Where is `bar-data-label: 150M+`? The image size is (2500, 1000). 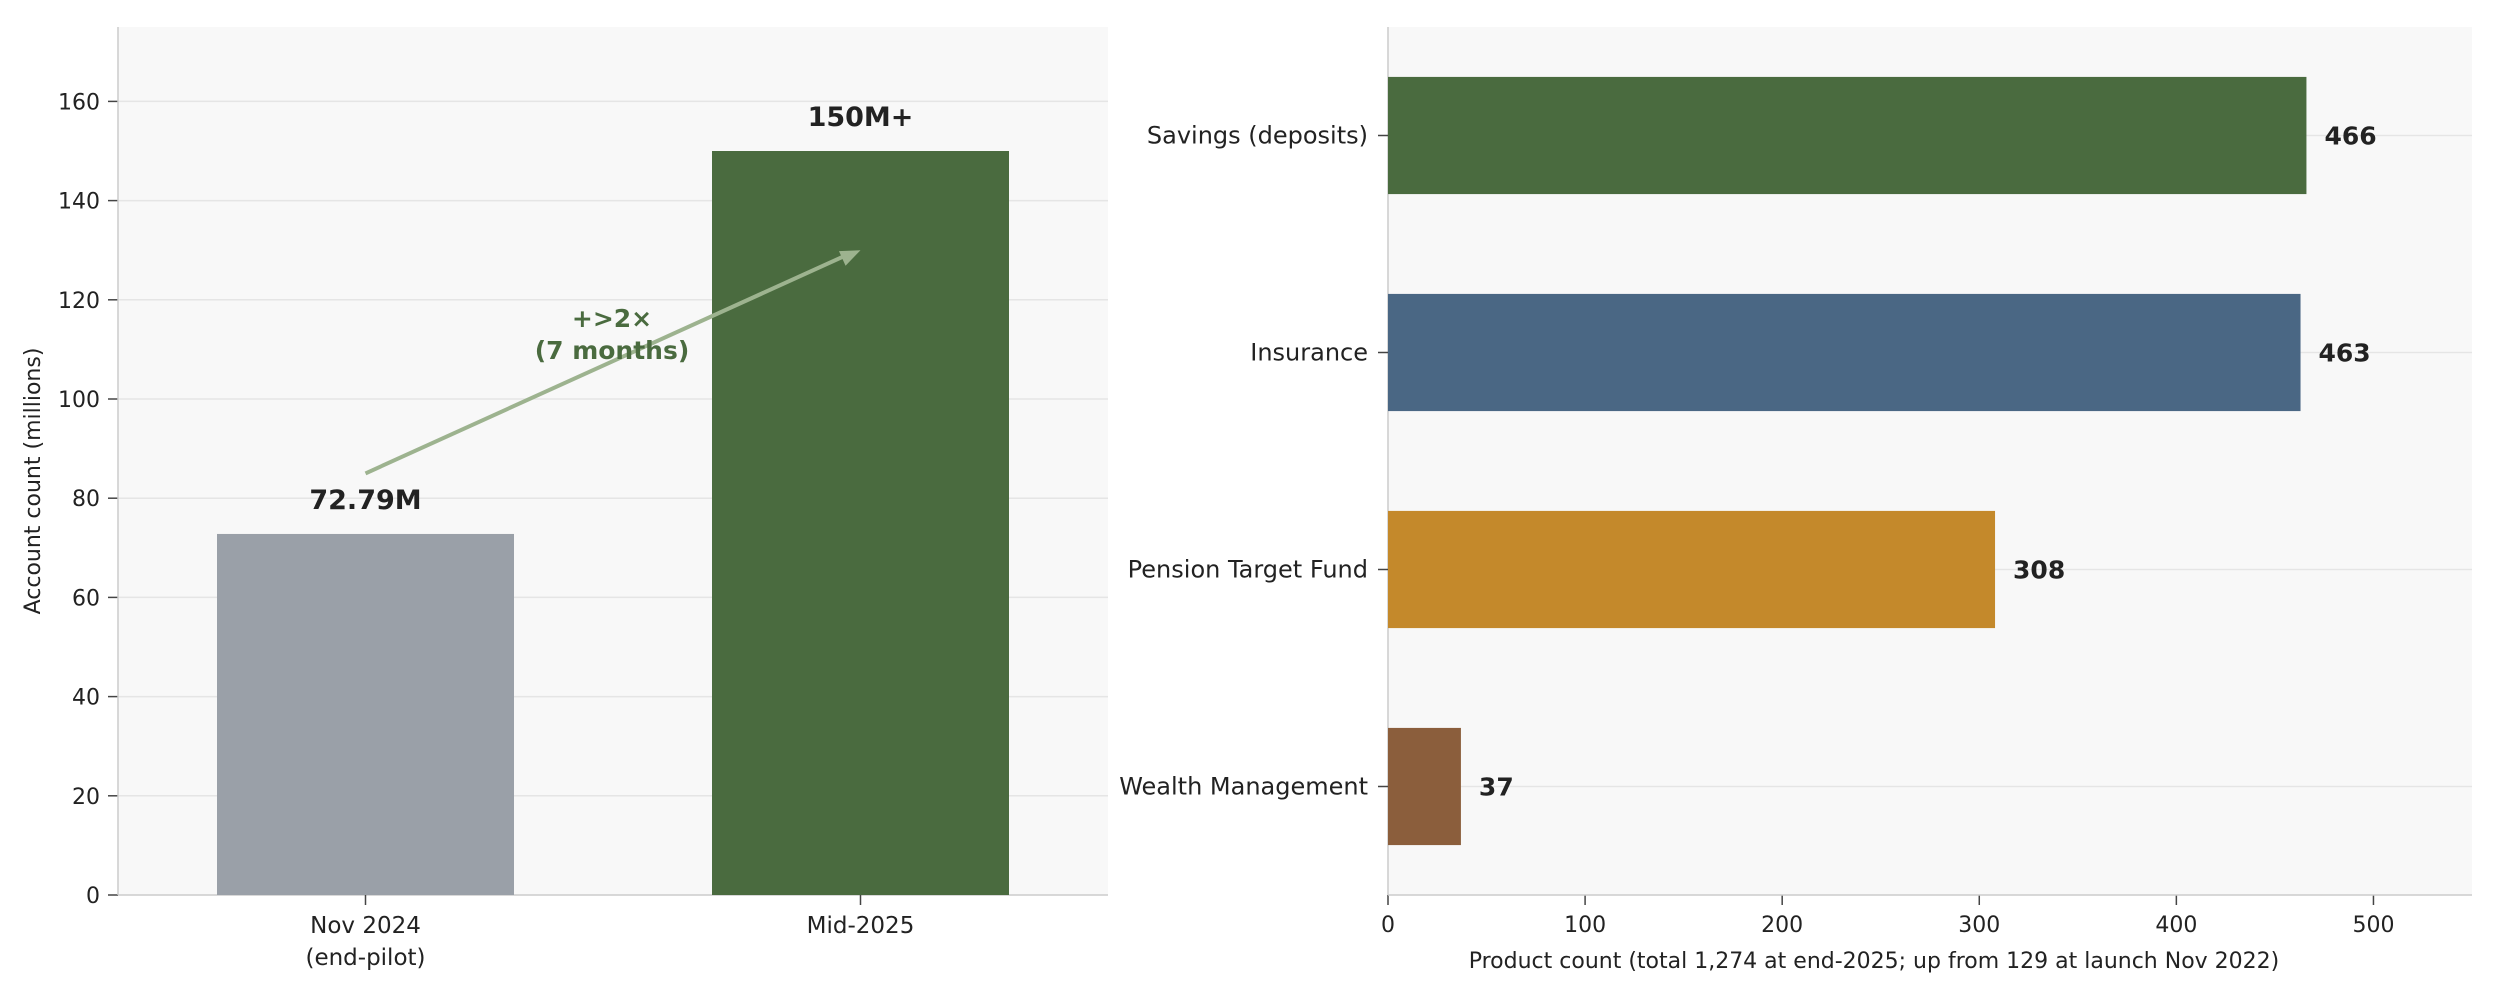
bar-data-label: 150M+ is located at coordinates (861, 117).